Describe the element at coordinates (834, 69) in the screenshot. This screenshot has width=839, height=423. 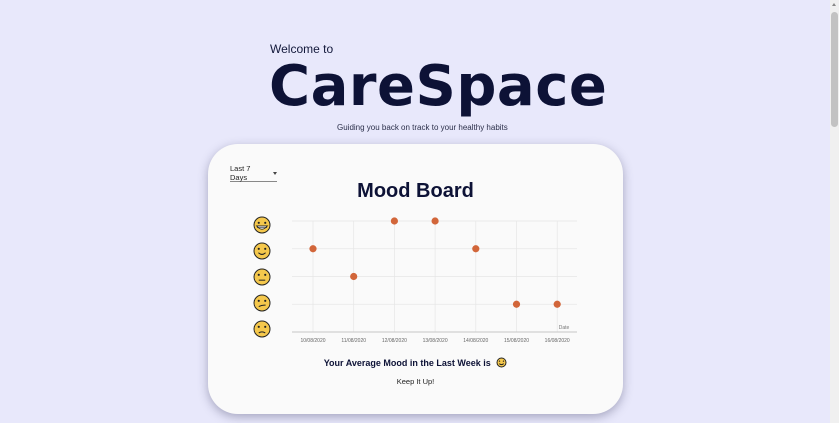
I see `scrollbar-thumb` at that location.